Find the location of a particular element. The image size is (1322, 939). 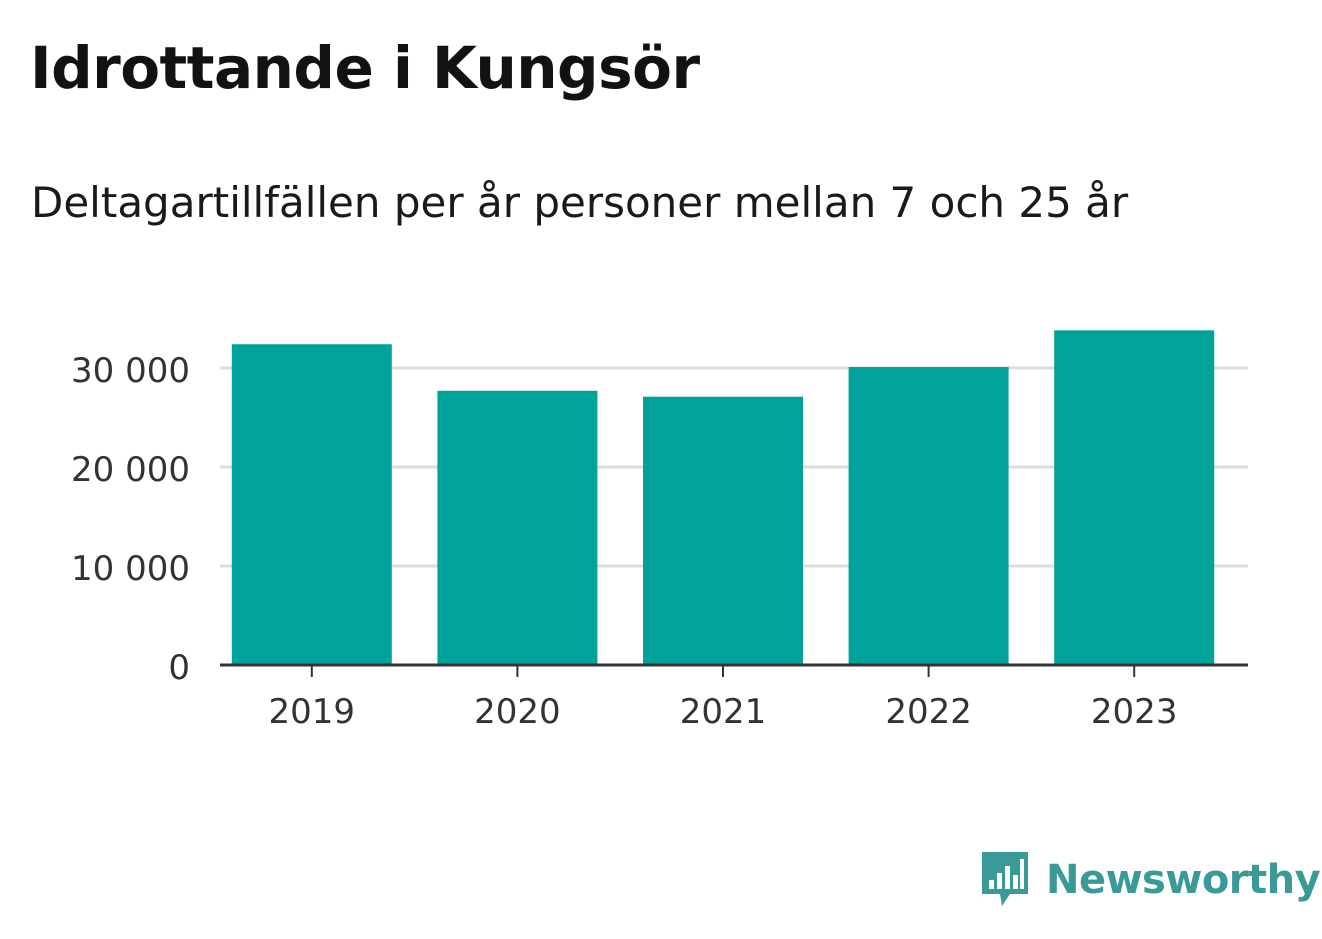

newsworthy-logo: Newsworthy is located at coordinates (1150, 880).